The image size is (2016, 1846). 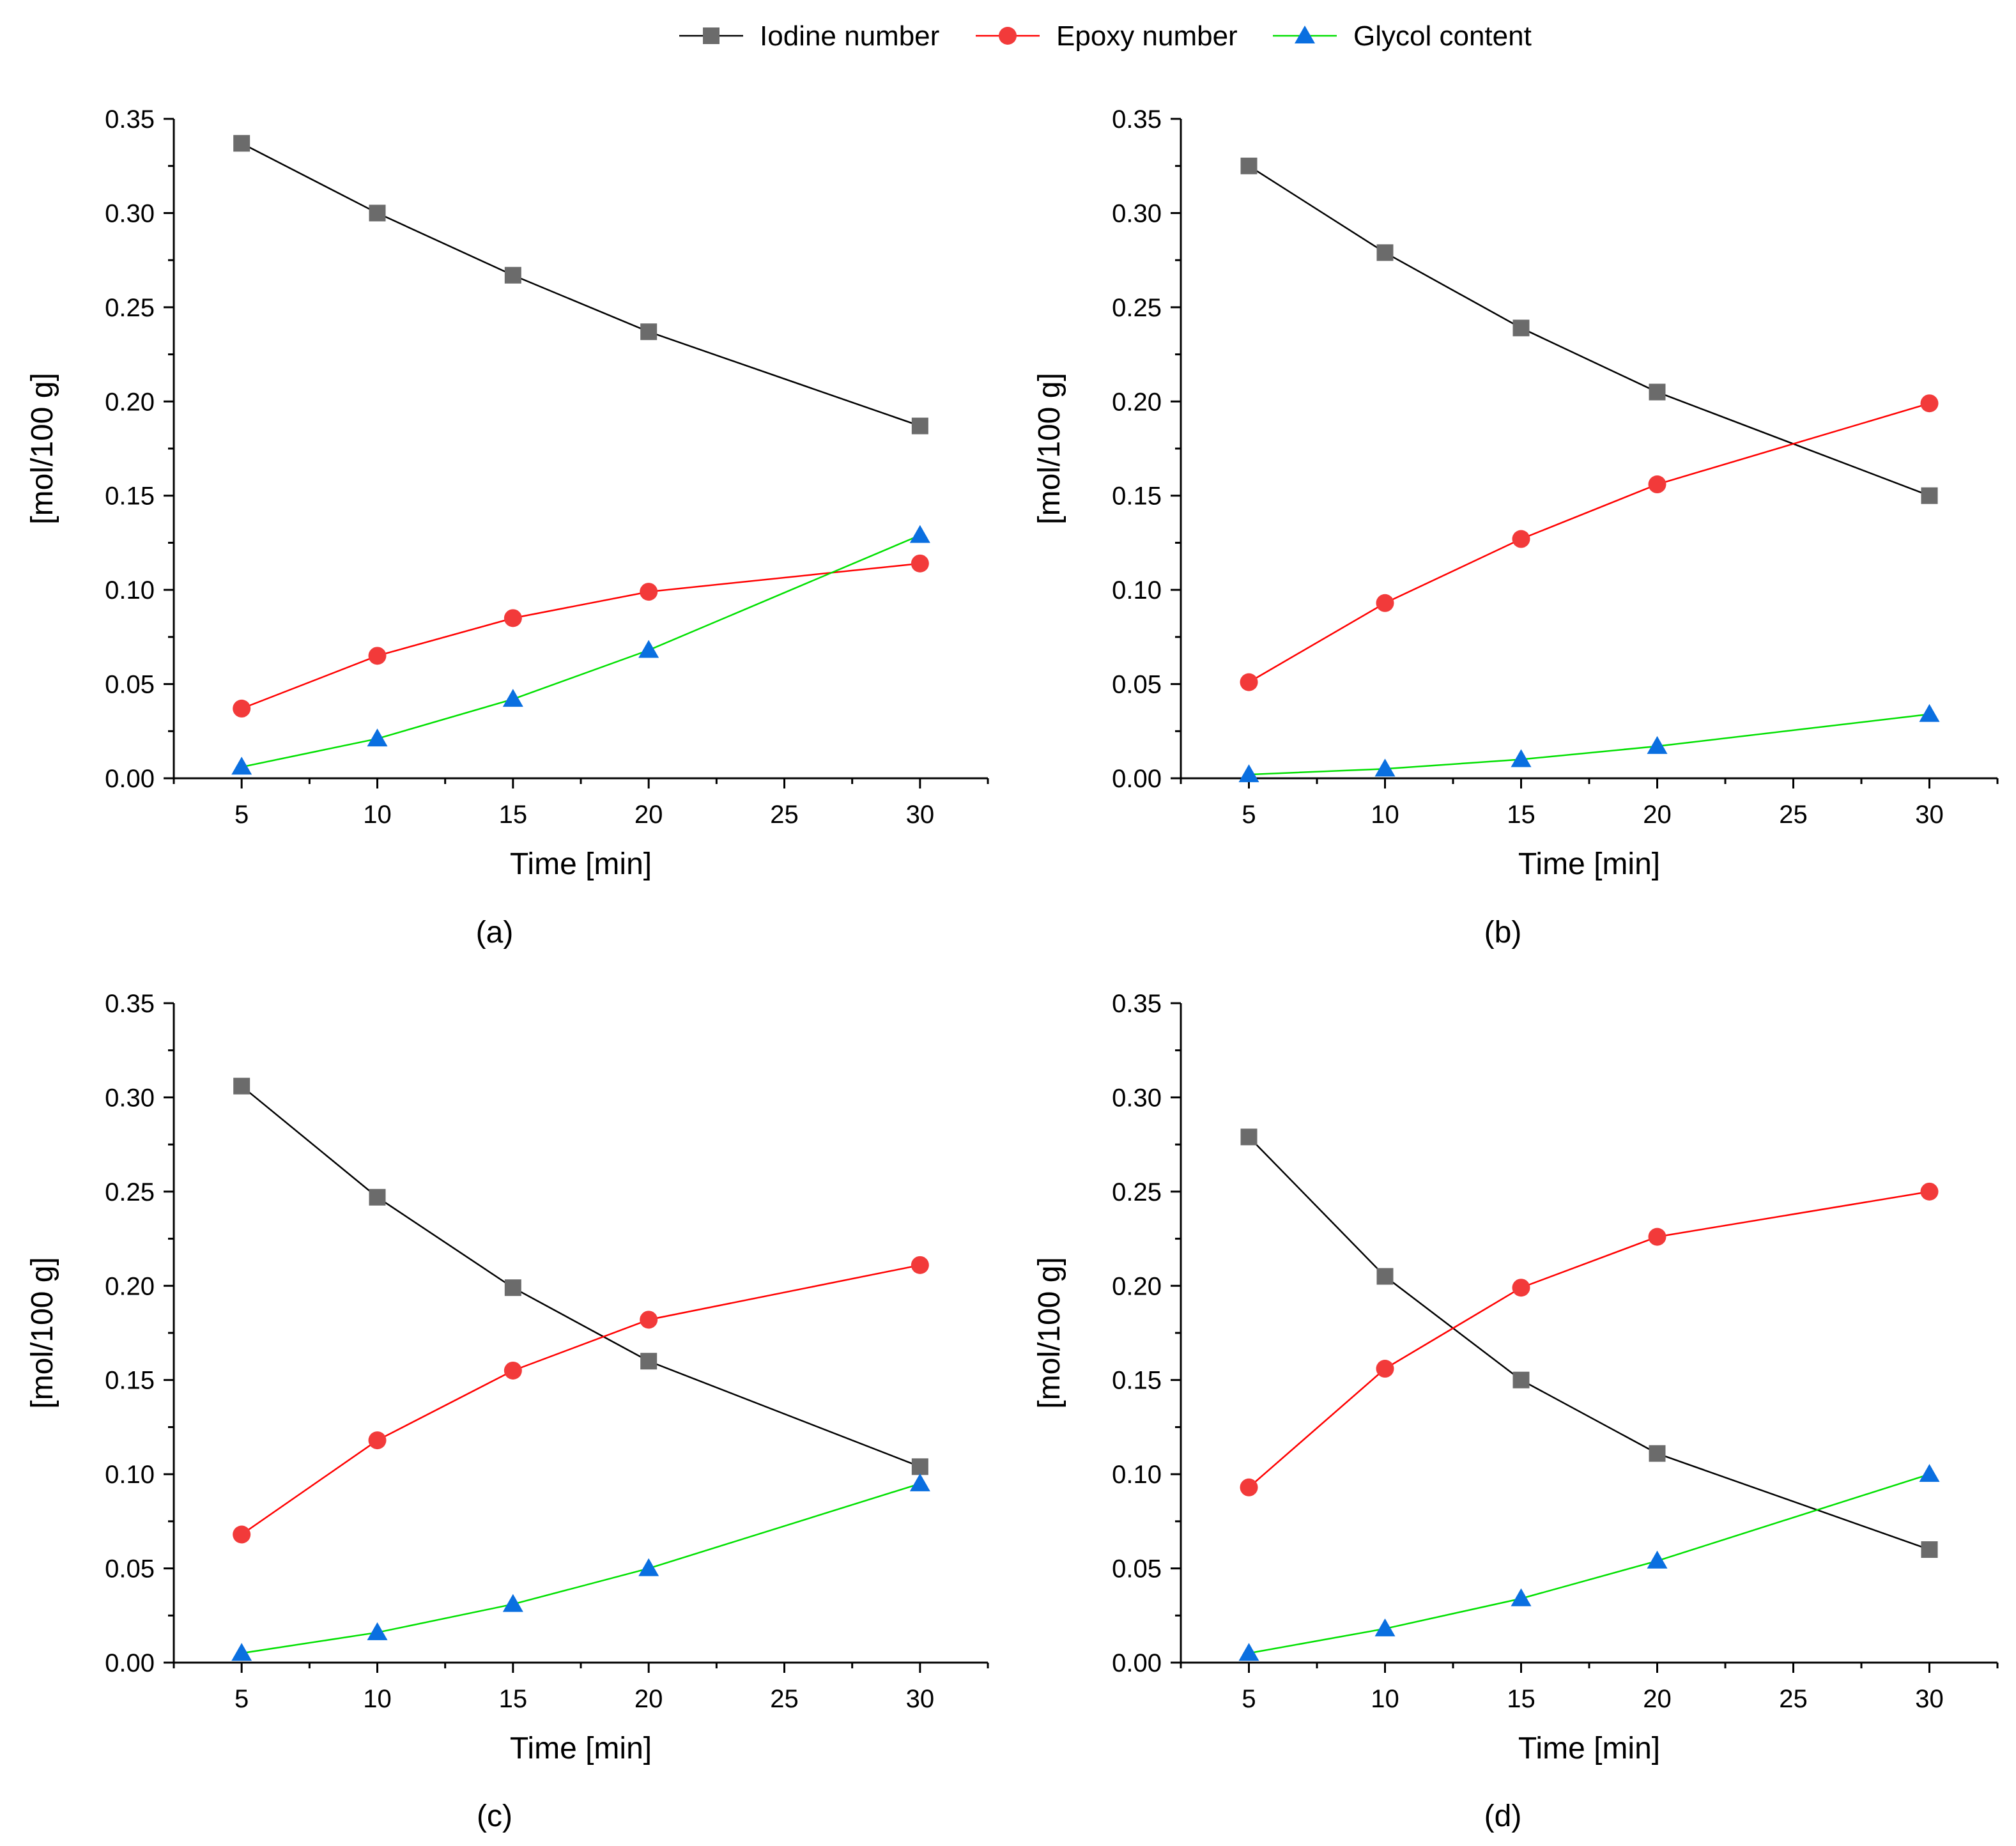 What do you see at coordinates (1503, 933) in the screenshot?
I see `panel-label: (b)` at bounding box center [1503, 933].